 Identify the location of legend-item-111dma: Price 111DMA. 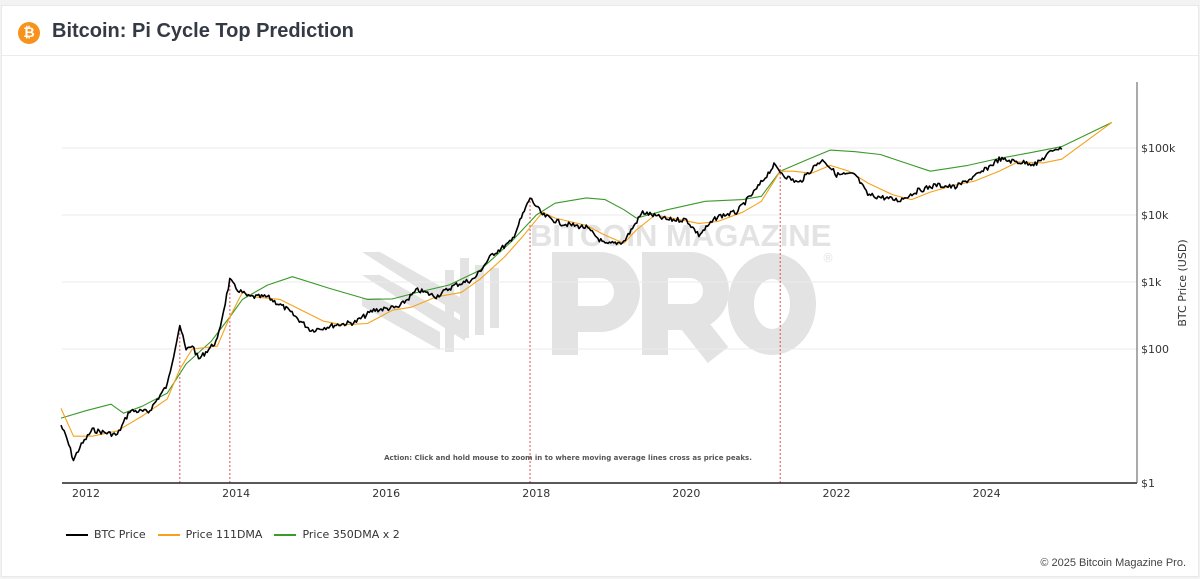
(210, 534).